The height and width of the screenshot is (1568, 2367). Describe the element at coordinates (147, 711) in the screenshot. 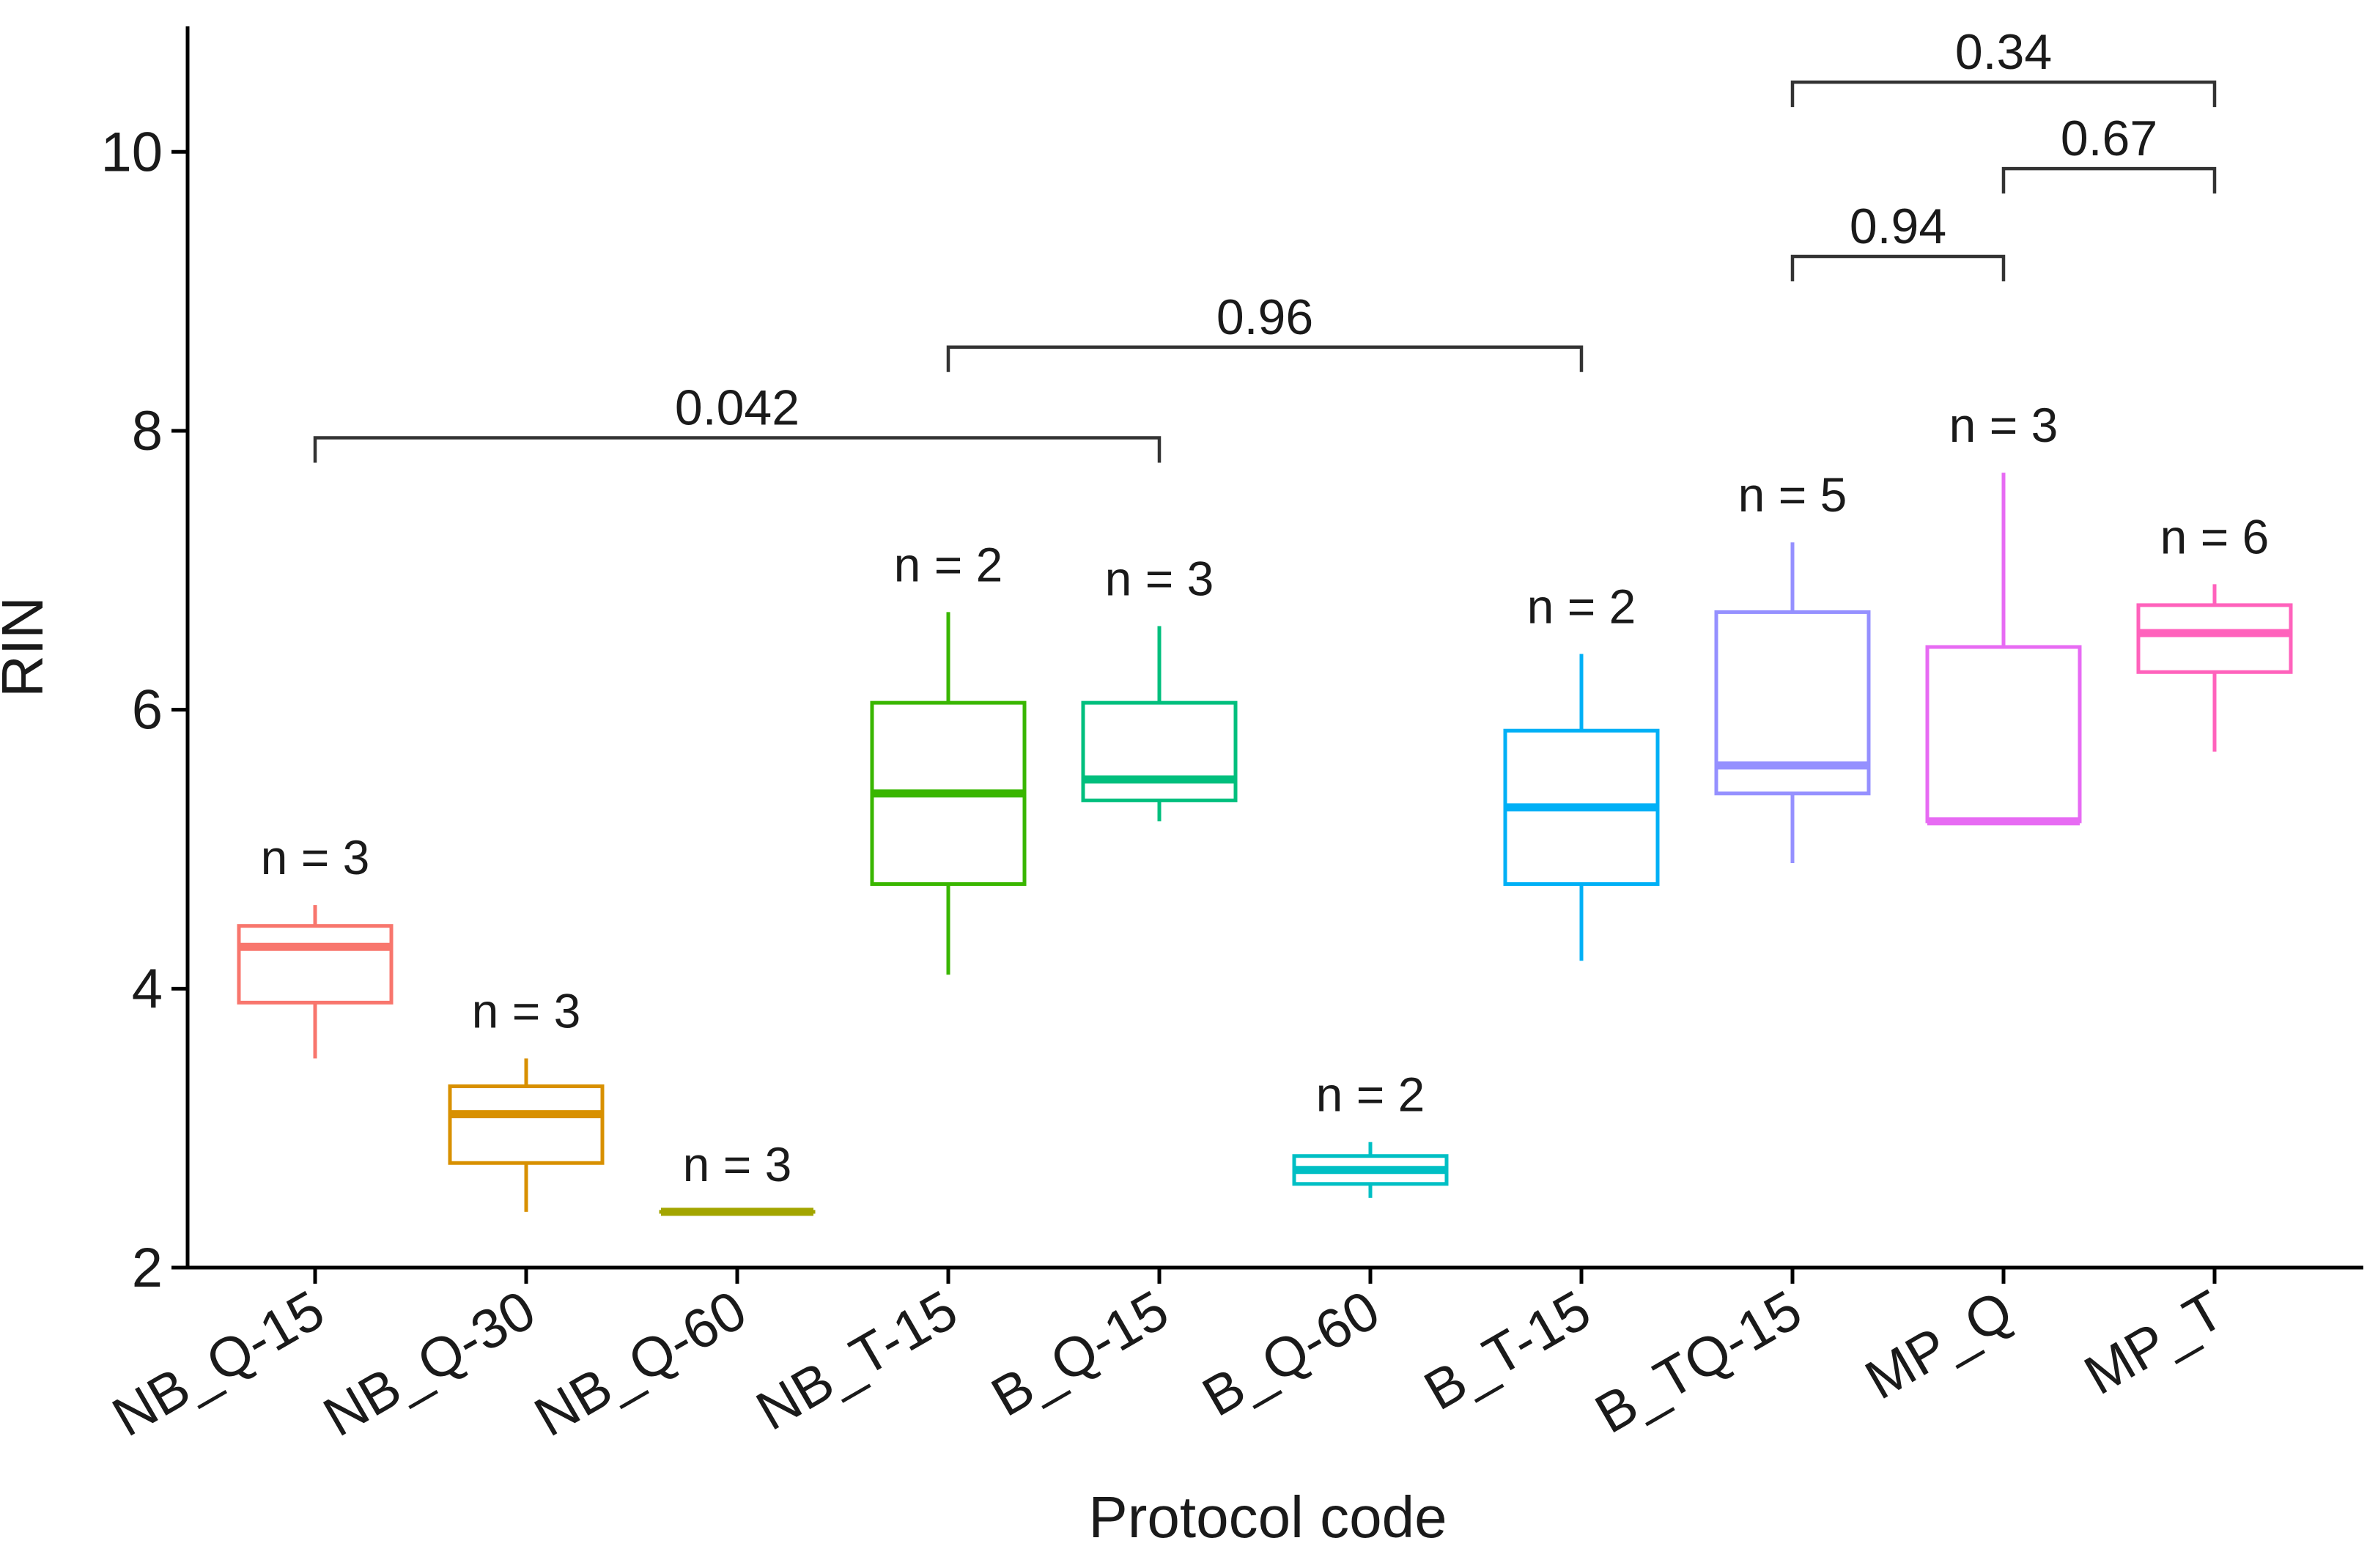

I see `y-tick-label: 6` at that location.